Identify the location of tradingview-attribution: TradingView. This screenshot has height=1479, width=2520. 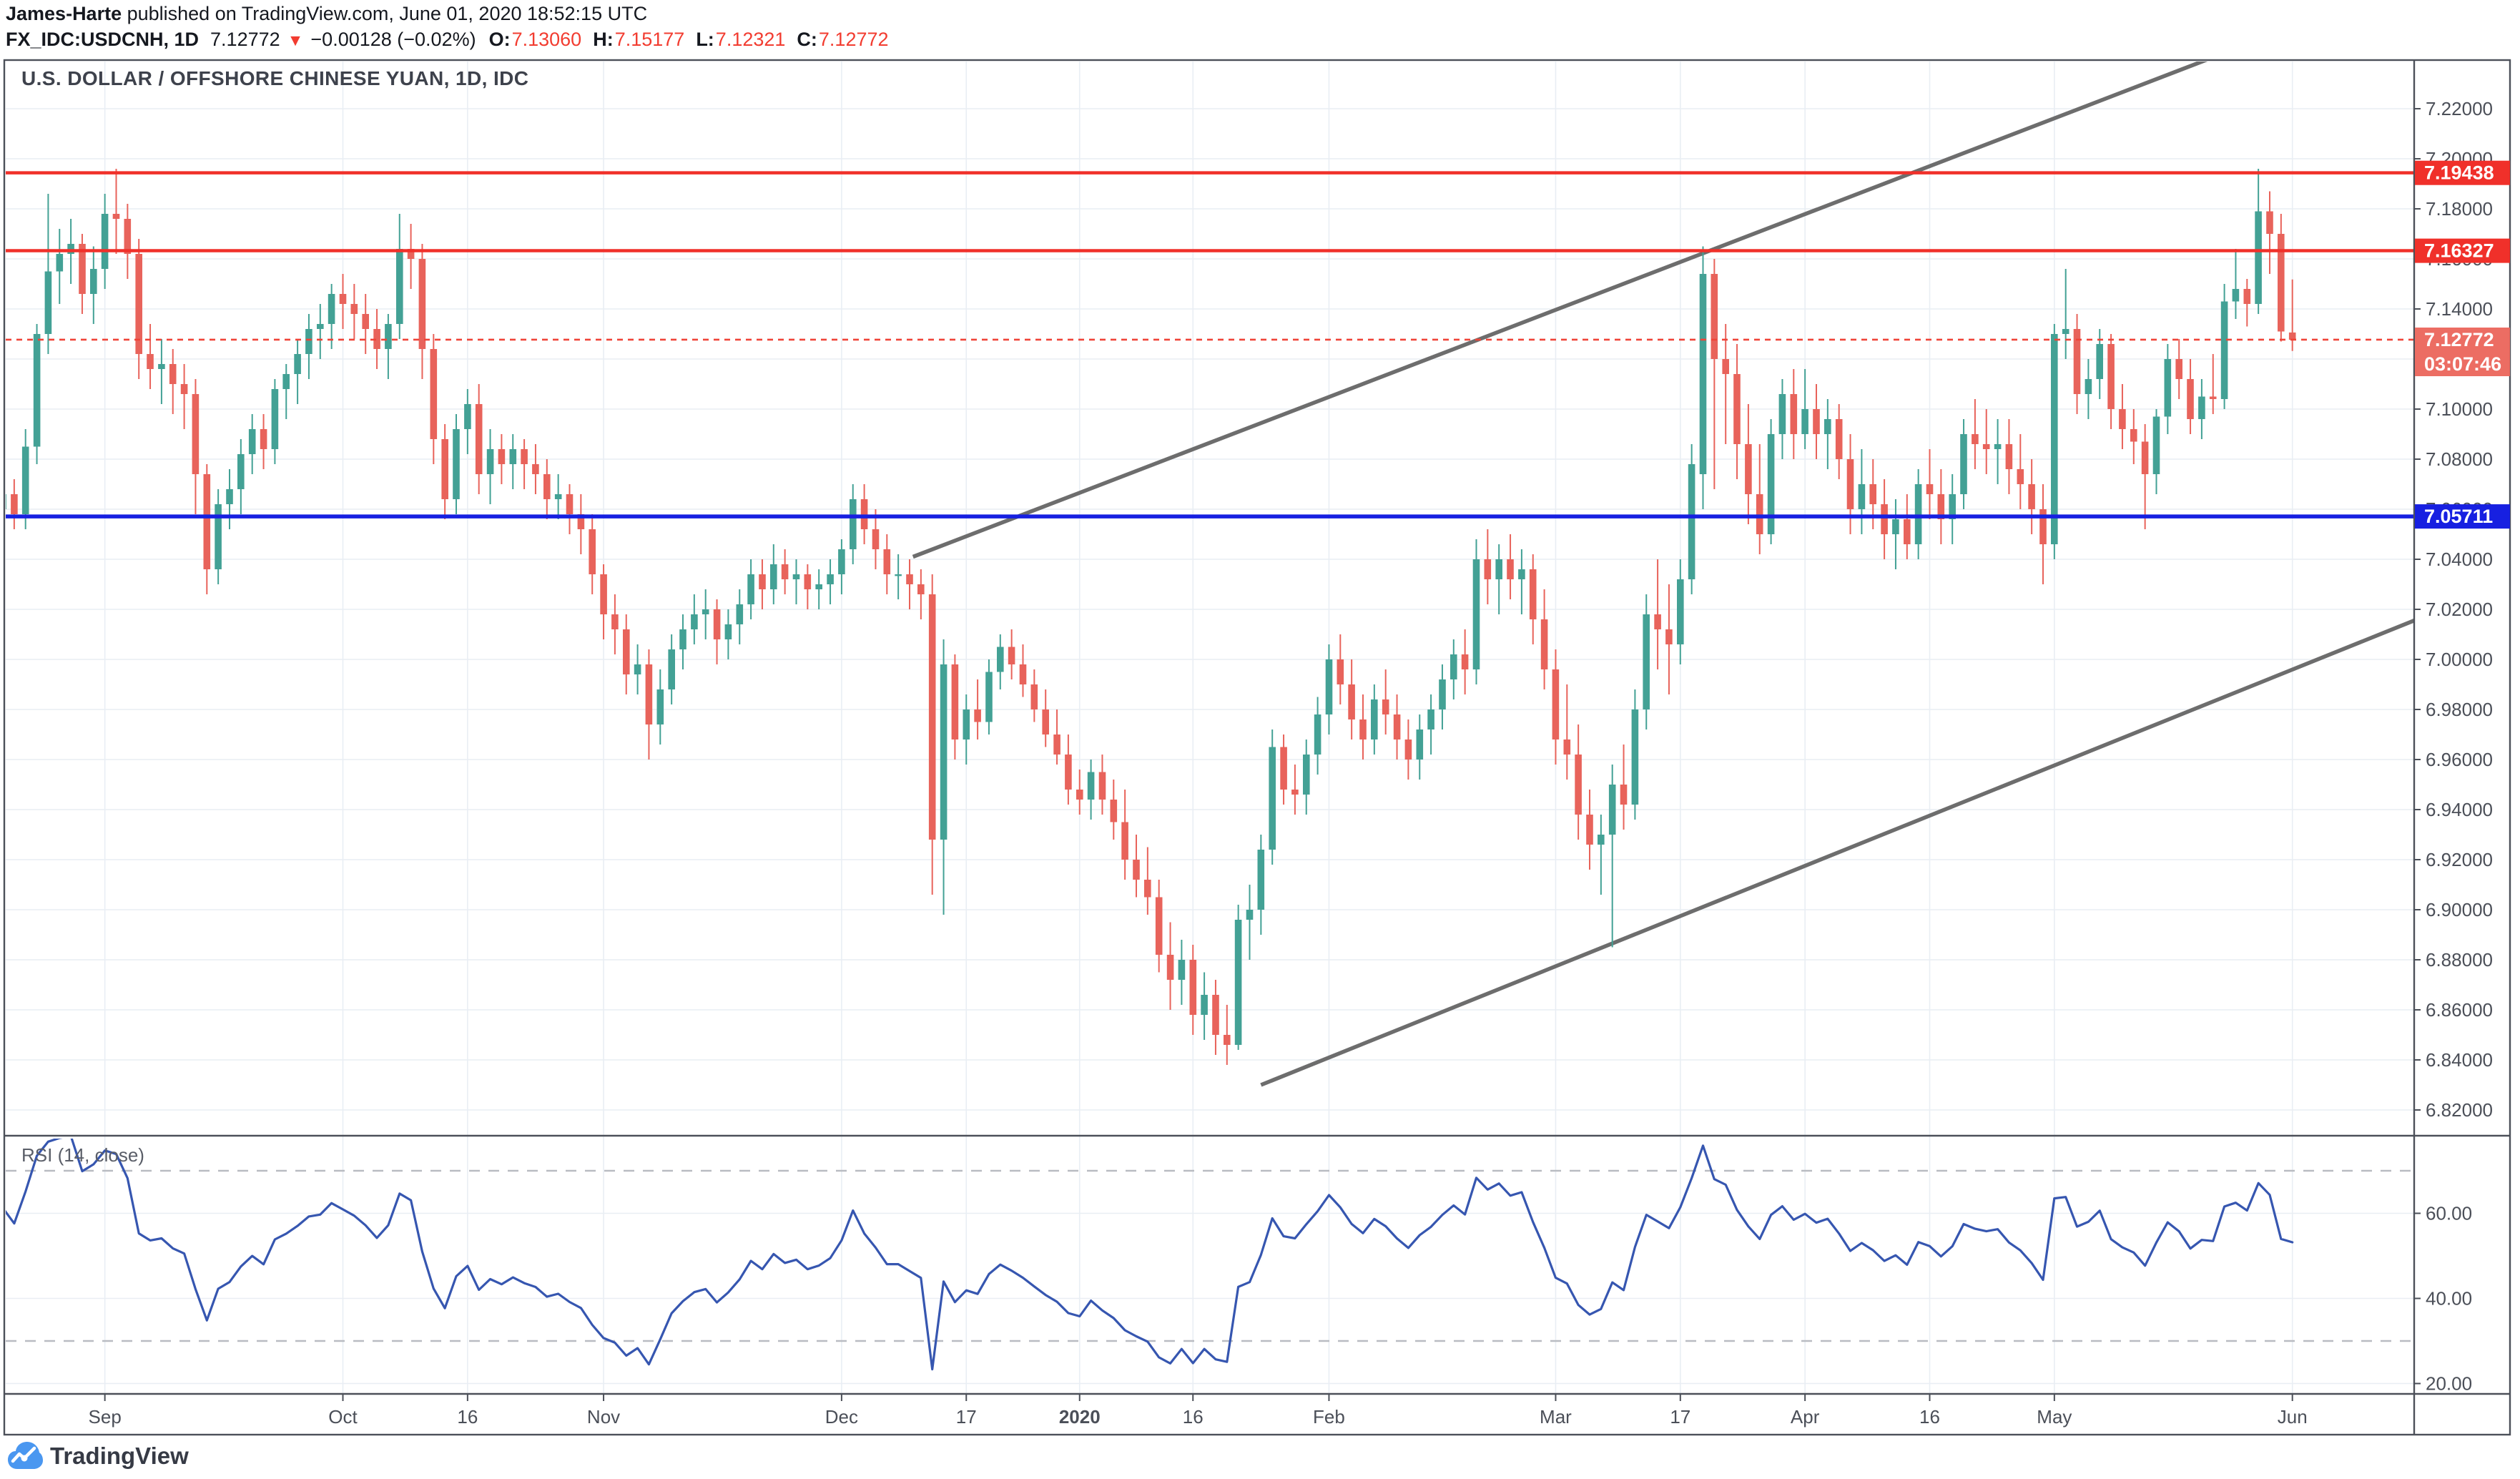
(98, 1456).